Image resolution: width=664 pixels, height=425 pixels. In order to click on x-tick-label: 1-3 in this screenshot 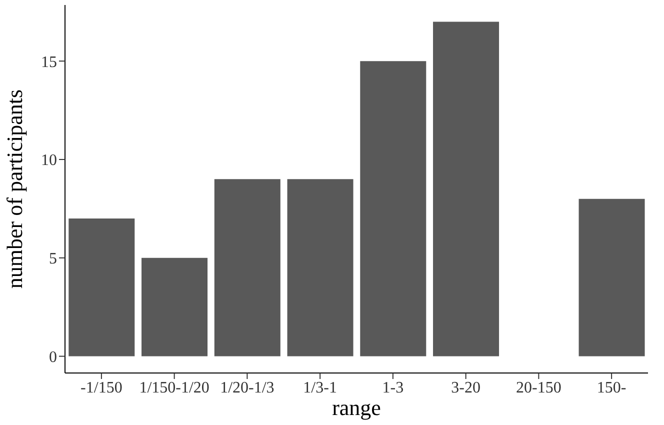, I will do `click(393, 387)`.